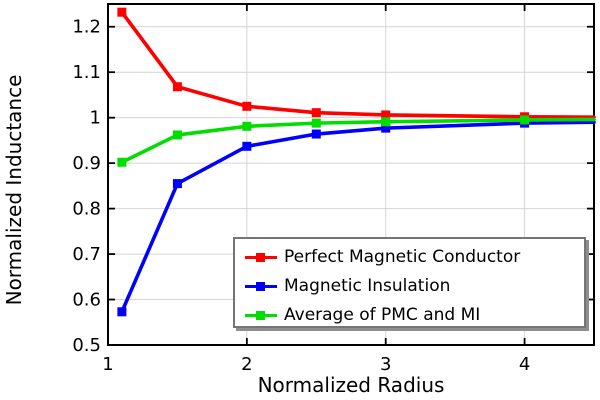  What do you see at coordinates (86, 72) in the screenshot?
I see `y-tick-label: 1.1` at bounding box center [86, 72].